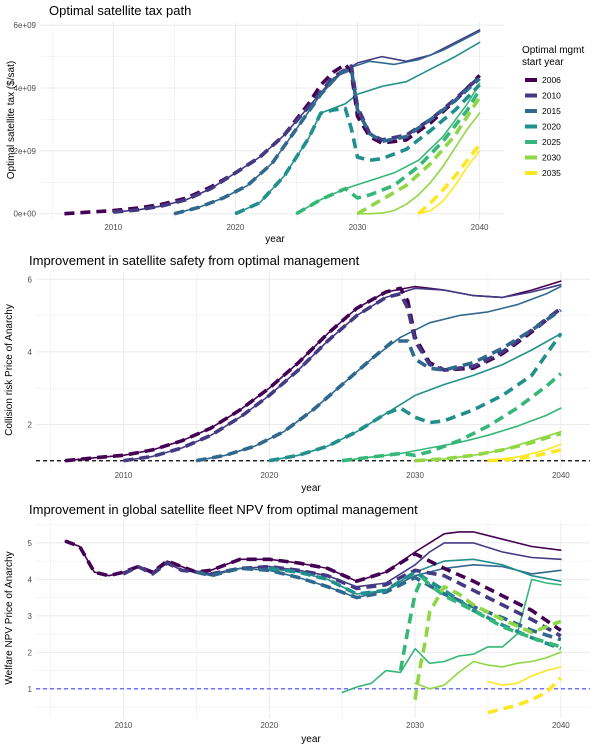 The height and width of the screenshot is (750, 600). What do you see at coordinates (543, 62) in the screenshot?
I see `legend-title-line2: start year` at bounding box center [543, 62].